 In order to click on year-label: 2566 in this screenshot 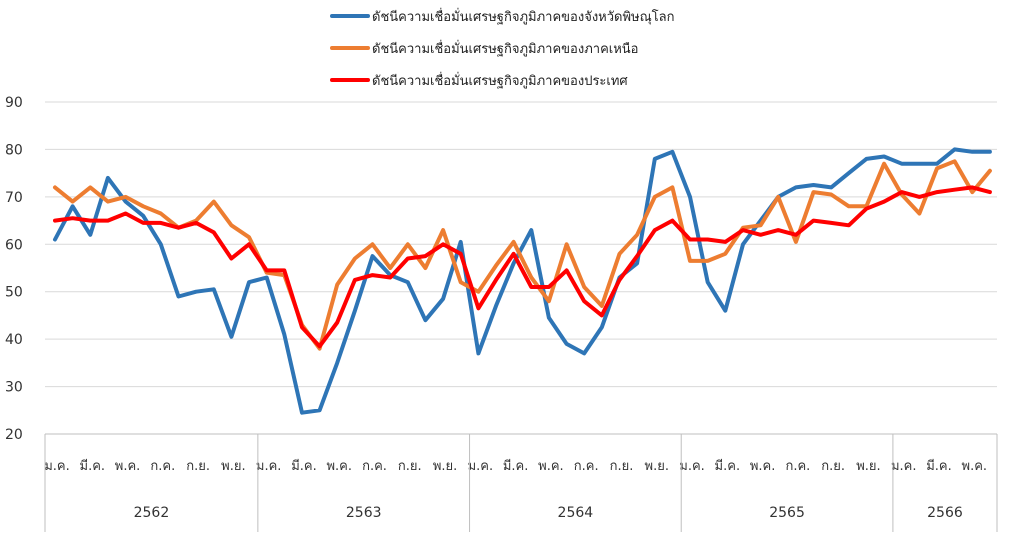, I will do `click(945, 513)`.